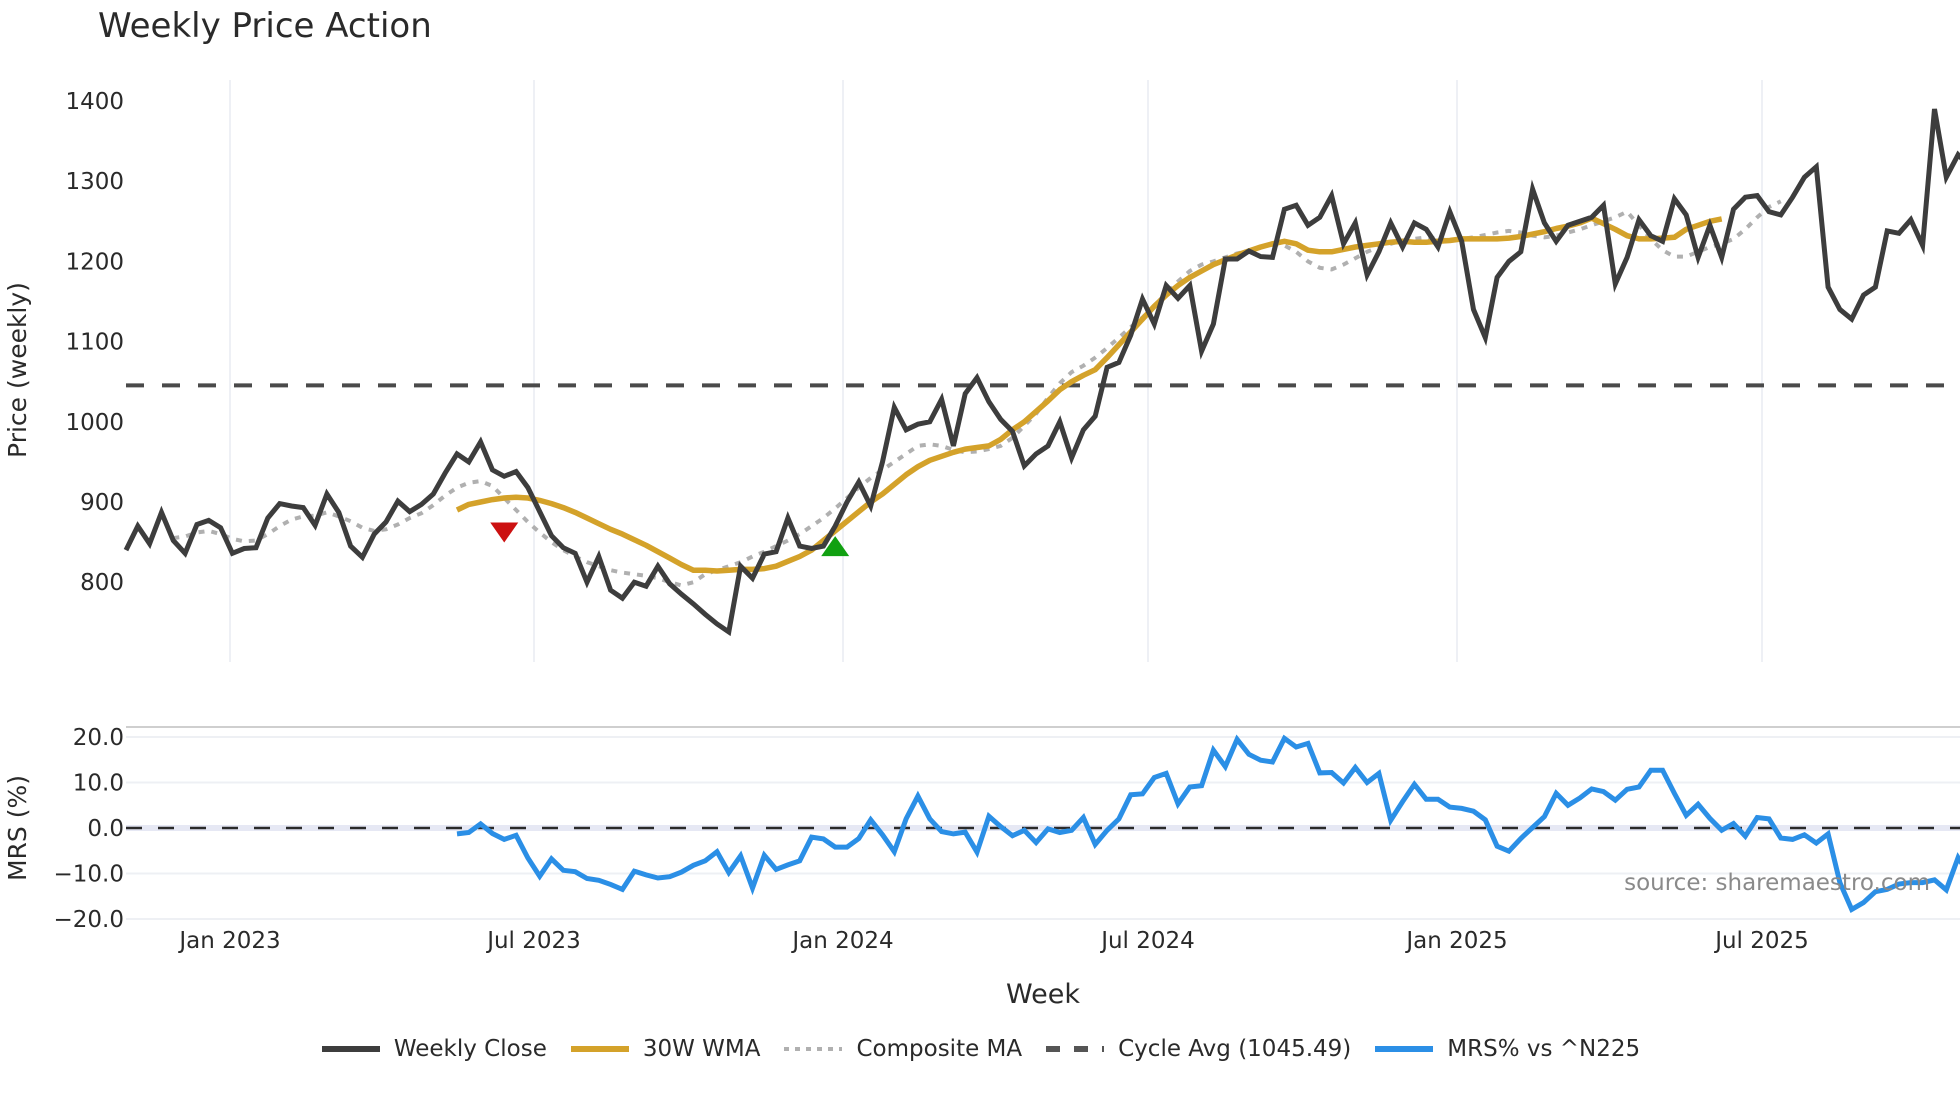 The image size is (1960, 1102). What do you see at coordinates (1235, 1049) in the screenshot?
I see `legend-label: Cycle Avg (1045.49)` at bounding box center [1235, 1049].